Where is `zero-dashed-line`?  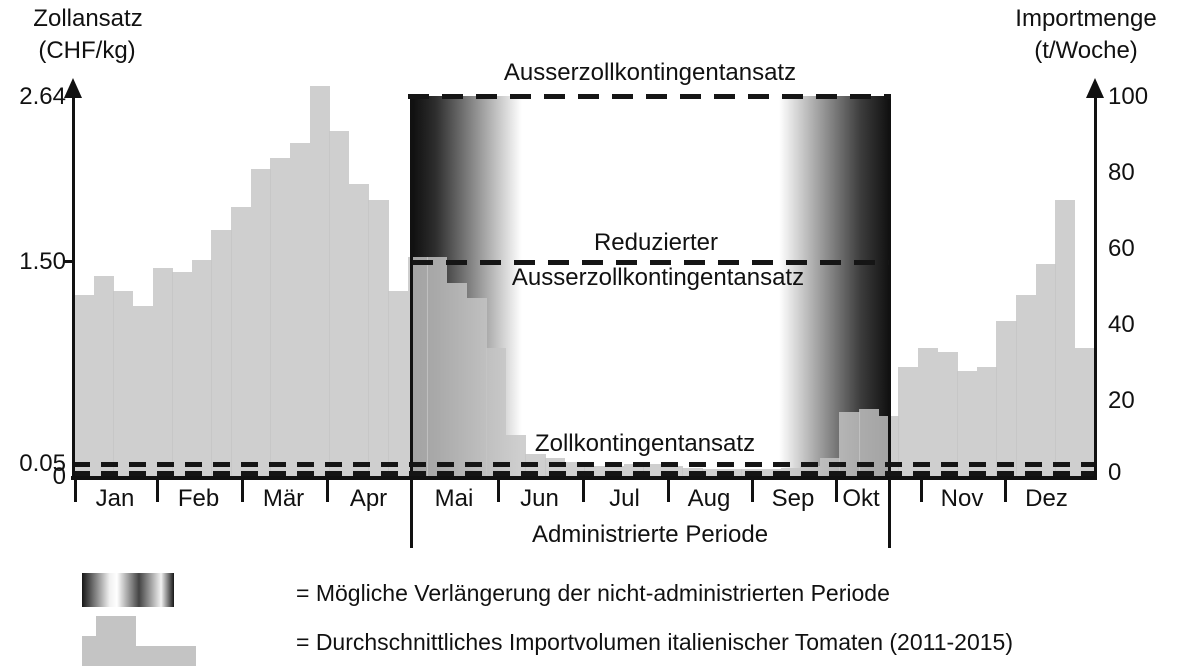
zero-dashed-line is located at coordinates (584, 473).